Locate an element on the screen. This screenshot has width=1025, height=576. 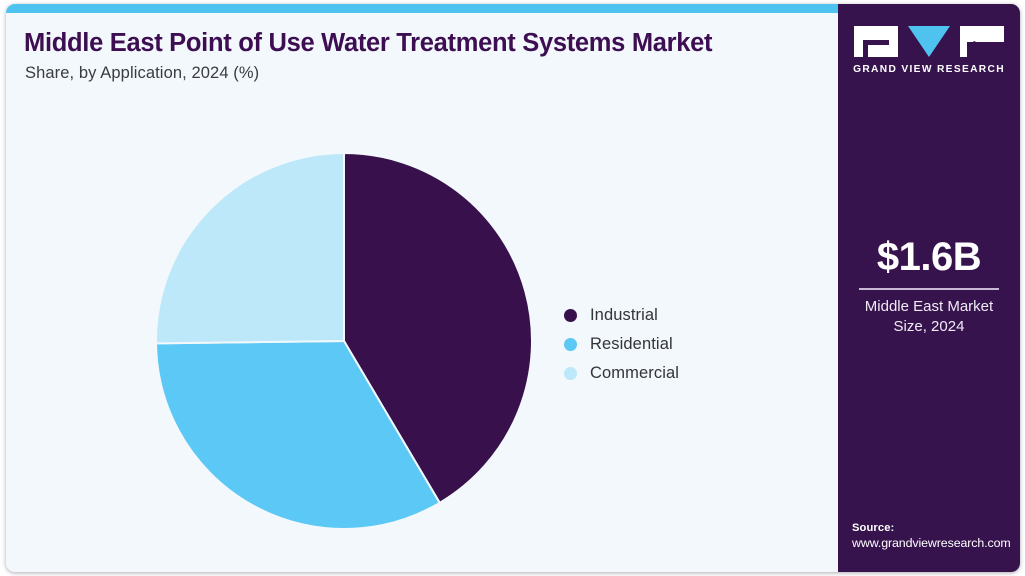
legend-item-commercial: Commercial is located at coordinates (674, 373).